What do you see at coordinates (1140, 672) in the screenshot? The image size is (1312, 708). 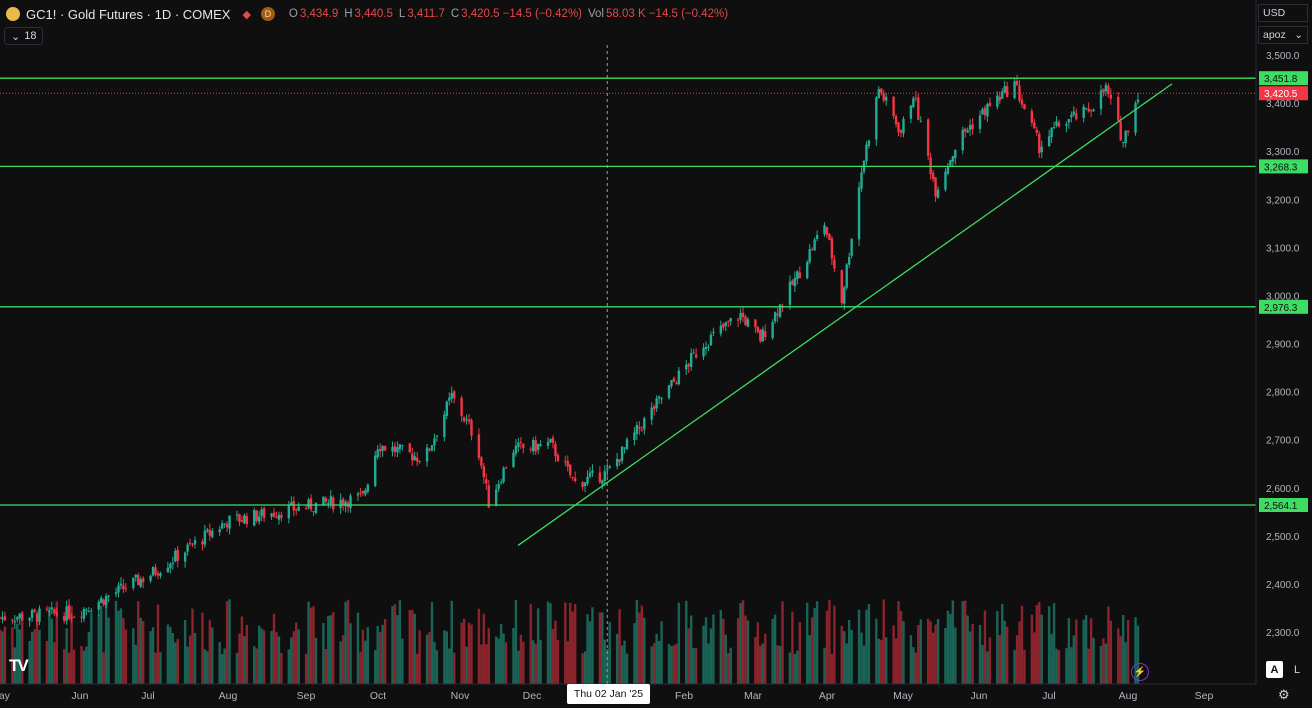 I see `lightning-icon: ⚡` at bounding box center [1140, 672].